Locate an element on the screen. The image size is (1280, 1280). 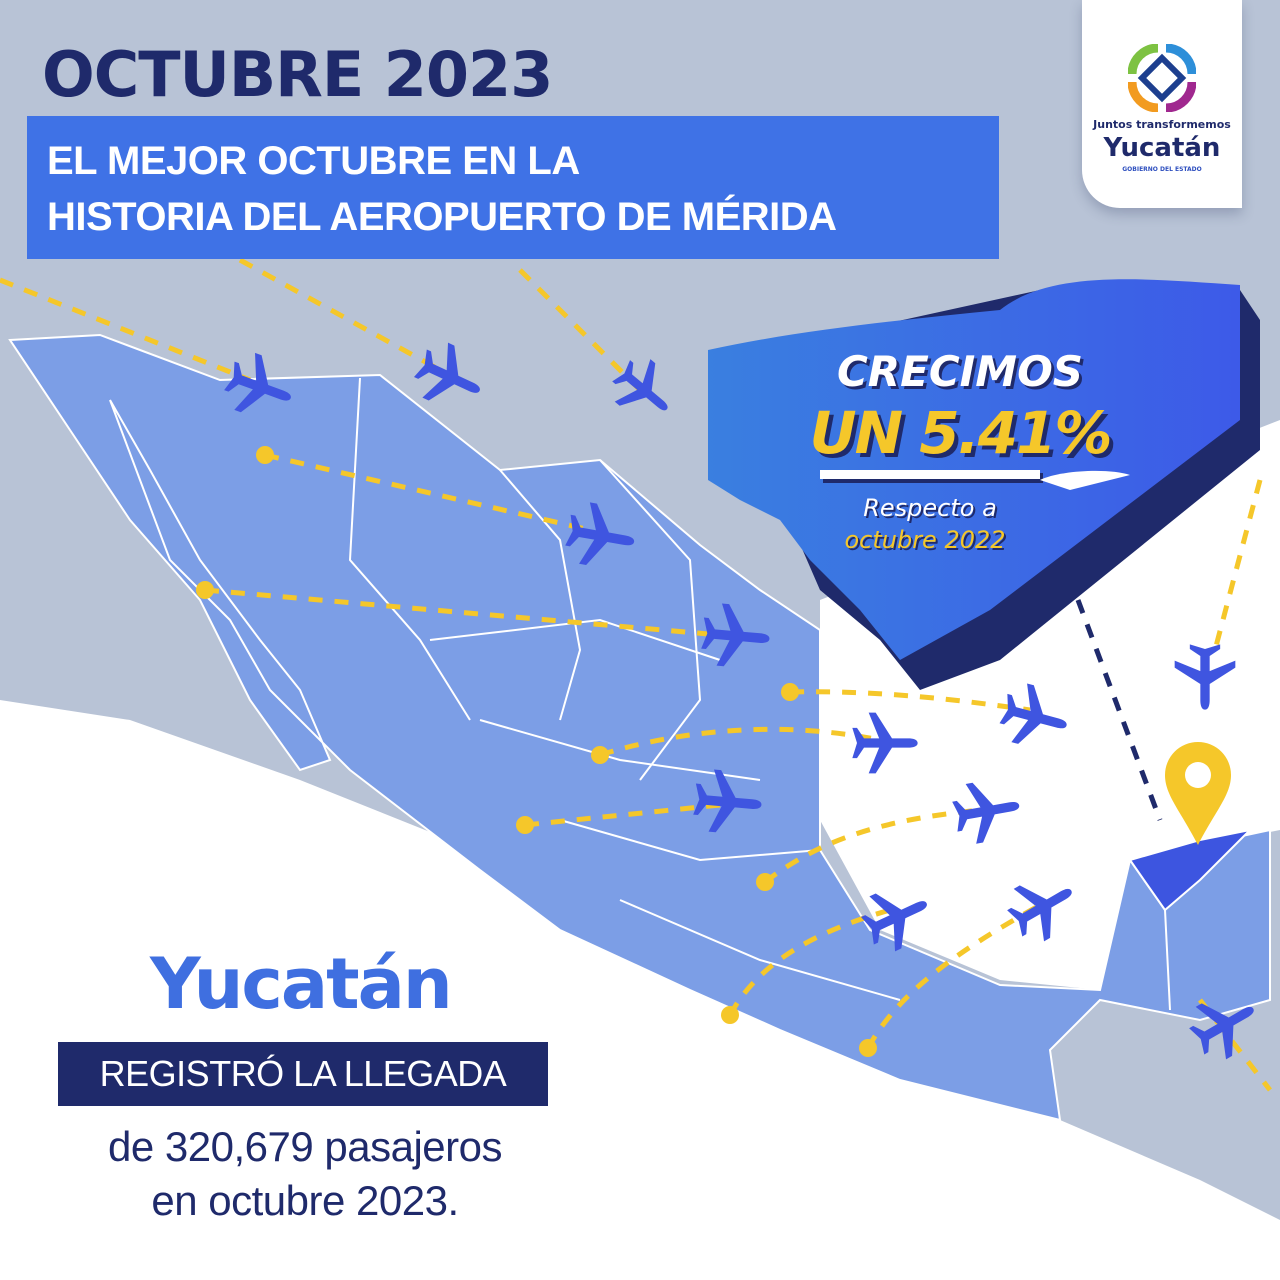
logo-tagline: Juntos transformemos is located at coordinates (1162, 124).